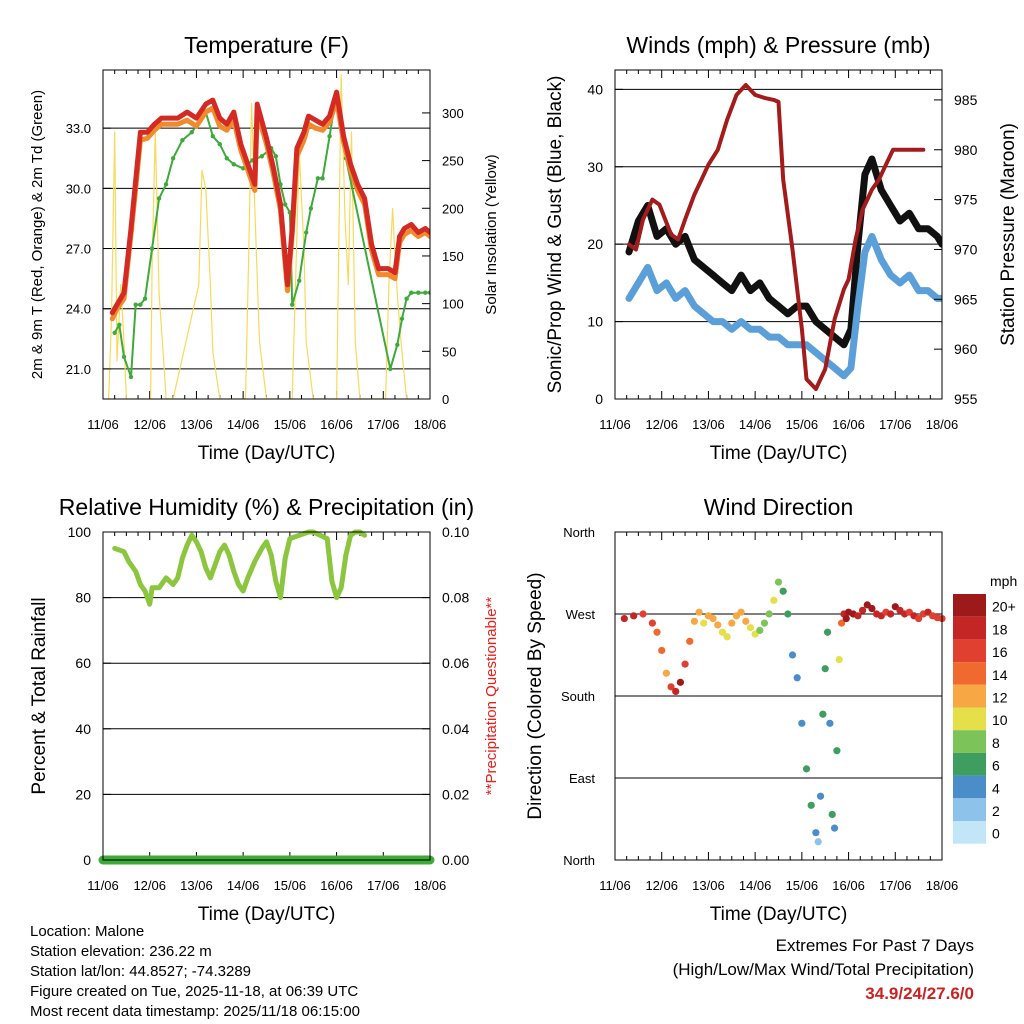 Image resolution: width=1024 pixels, height=1024 pixels. Describe the element at coordinates (966, 150) in the screenshot. I see `winds-y2tick-label: 980` at that location.